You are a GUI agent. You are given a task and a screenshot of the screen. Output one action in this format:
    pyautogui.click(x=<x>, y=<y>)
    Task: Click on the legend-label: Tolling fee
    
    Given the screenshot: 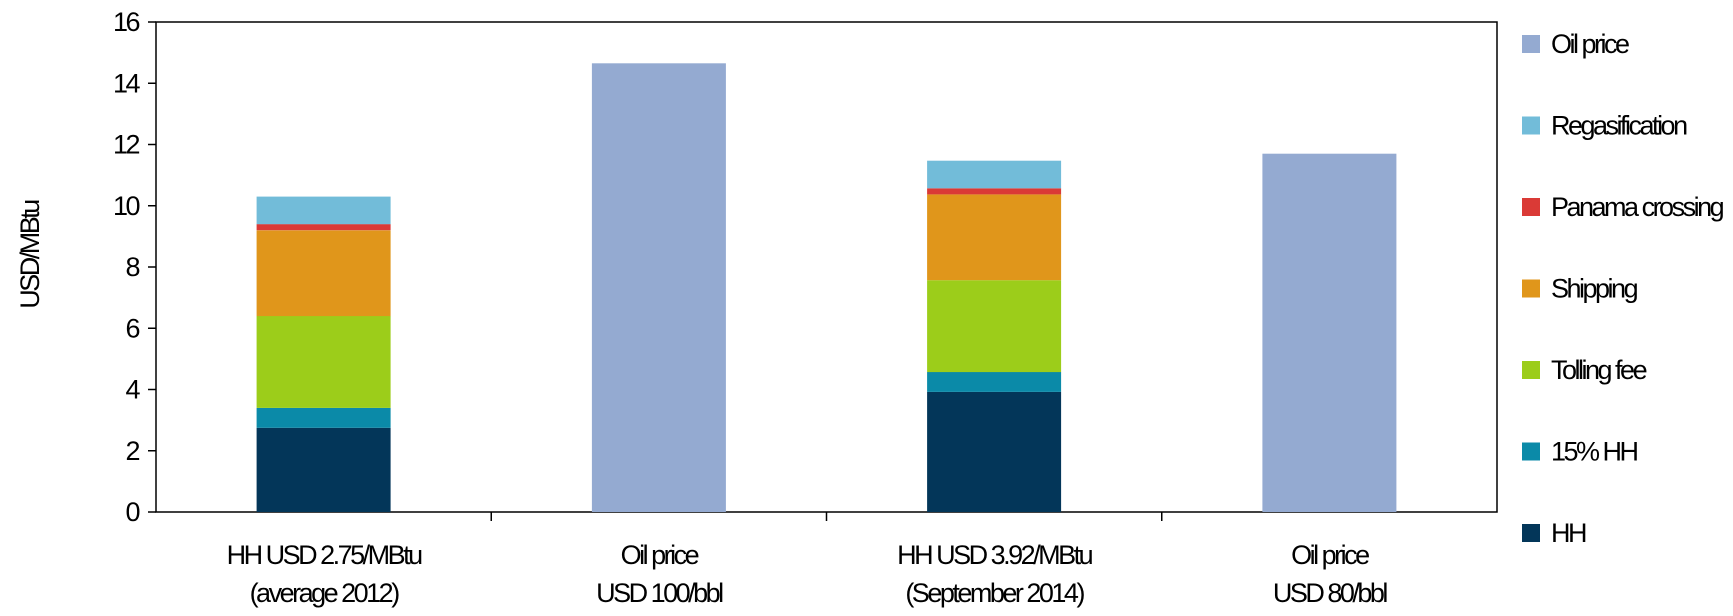 What is the action you would take?
    pyautogui.click(x=1599, y=370)
    